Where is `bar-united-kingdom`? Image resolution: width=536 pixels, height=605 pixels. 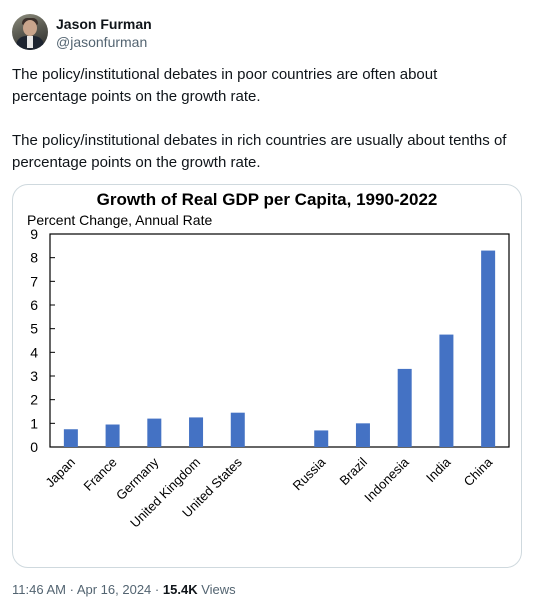 bar-united-kingdom is located at coordinates (196, 432).